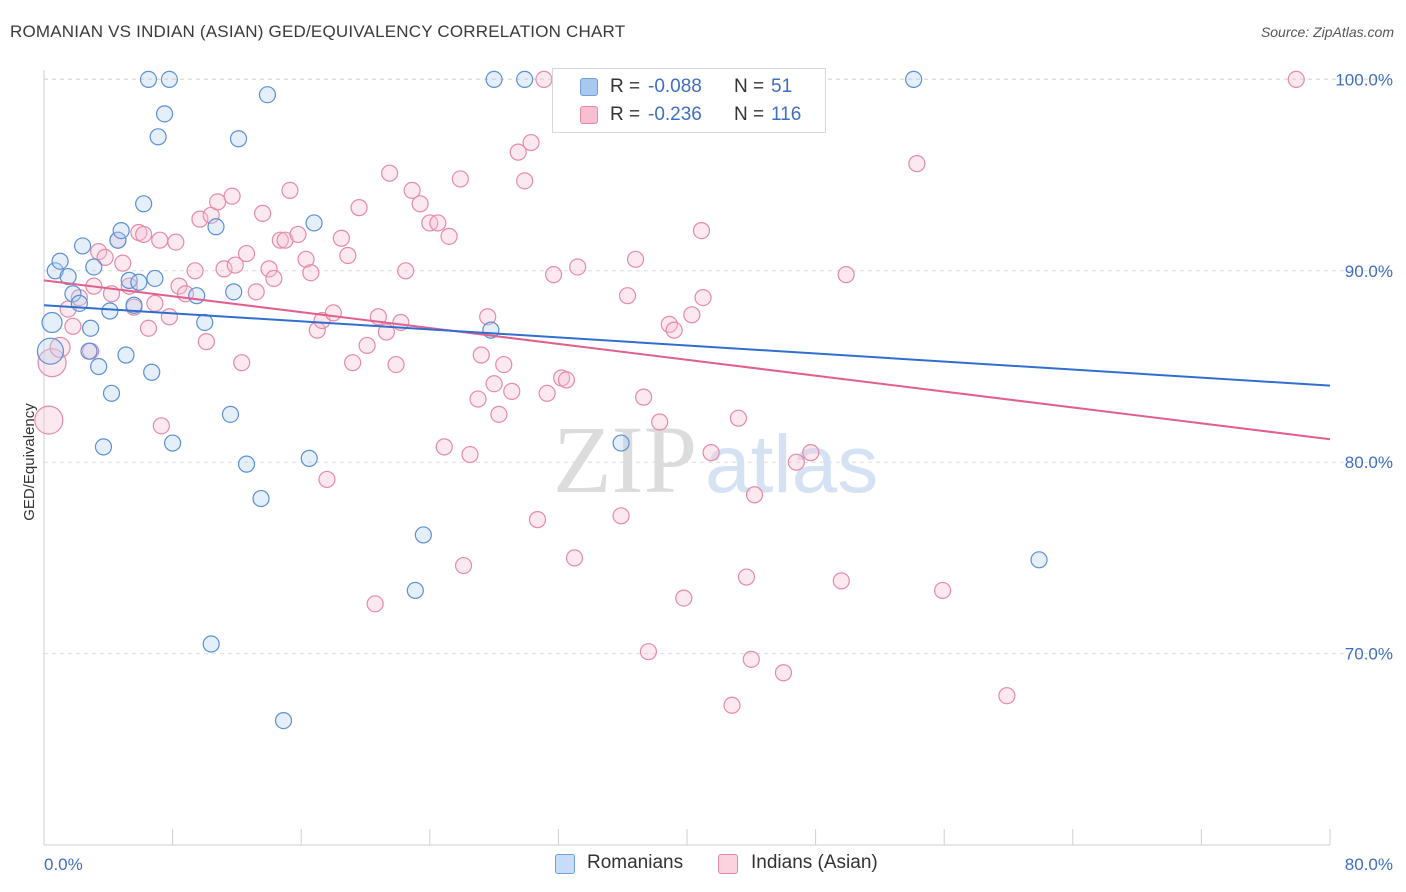  I want to click on legend-r-value: -0.088, so click(675, 86).